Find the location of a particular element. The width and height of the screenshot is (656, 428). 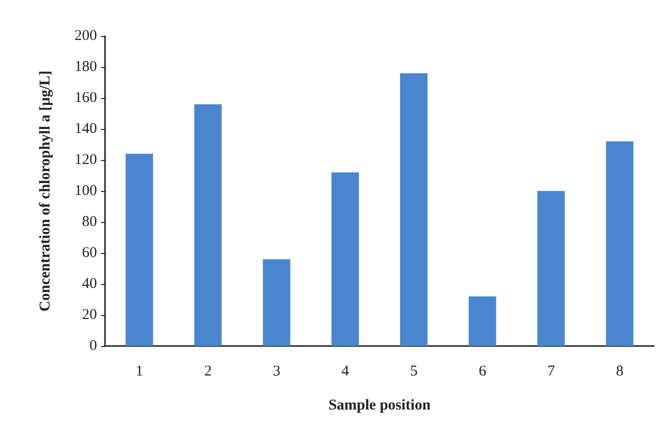

x-tick-label: 7 is located at coordinates (551, 372).